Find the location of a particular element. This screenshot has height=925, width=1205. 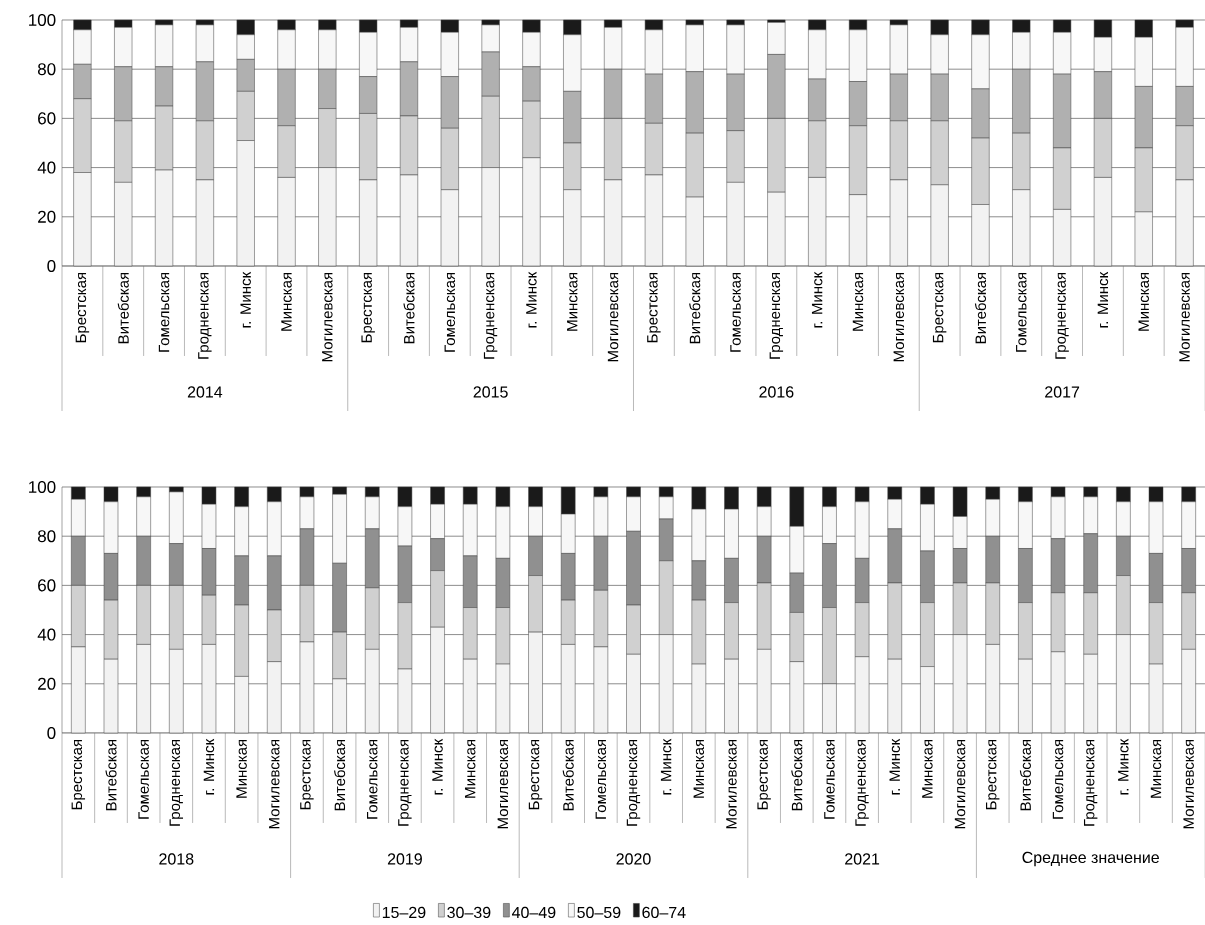

text: 2020 is located at coordinates (633, 859).